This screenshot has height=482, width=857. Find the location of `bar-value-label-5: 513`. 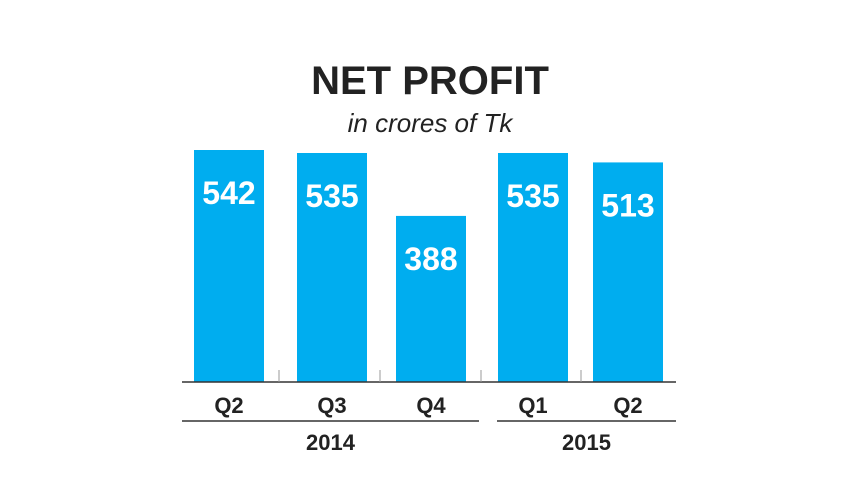

bar-value-label-5: 513 is located at coordinates (627, 205).